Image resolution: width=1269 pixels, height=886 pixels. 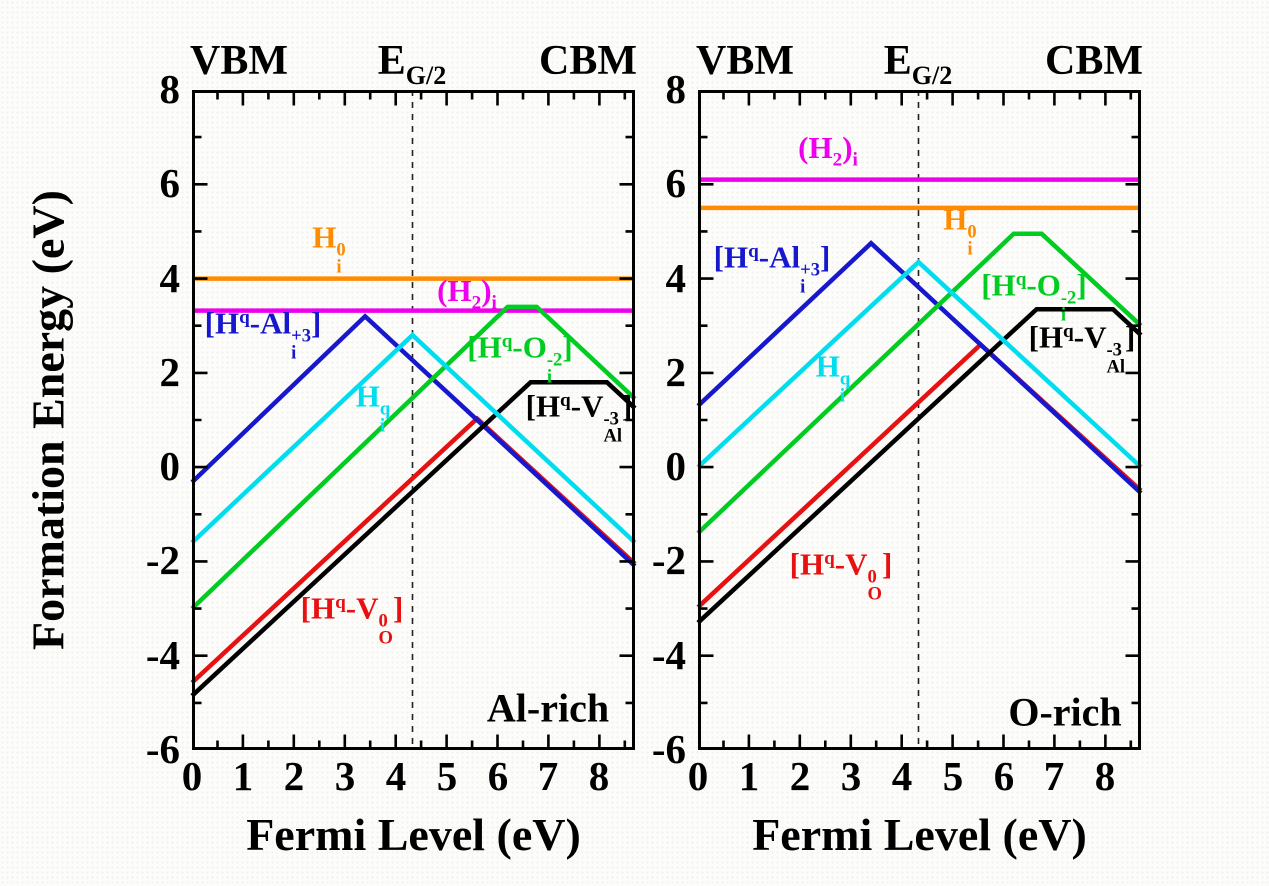 I want to click on series-label-h-oi: [Hq-O -2 i], so click(x=1034, y=296).